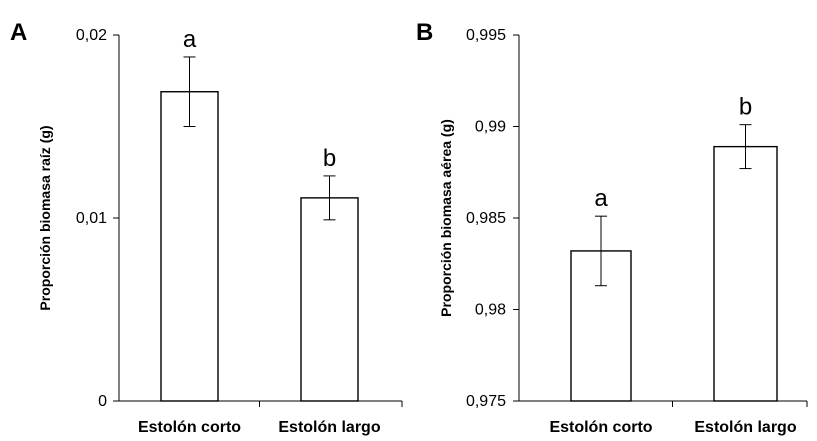 This screenshot has width=817, height=441. What do you see at coordinates (424, 32) in the screenshot?
I see `panel-letter: B` at bounding box center [424, 32].